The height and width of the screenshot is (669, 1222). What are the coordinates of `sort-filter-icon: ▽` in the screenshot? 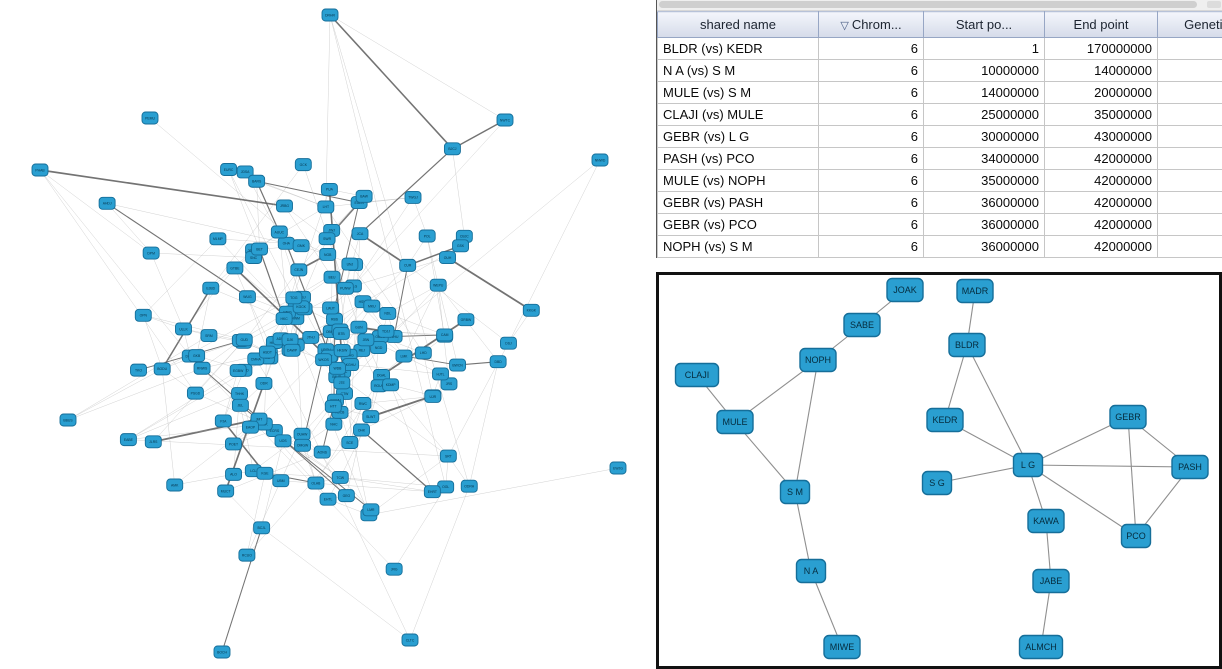 It's located at (844, 26).